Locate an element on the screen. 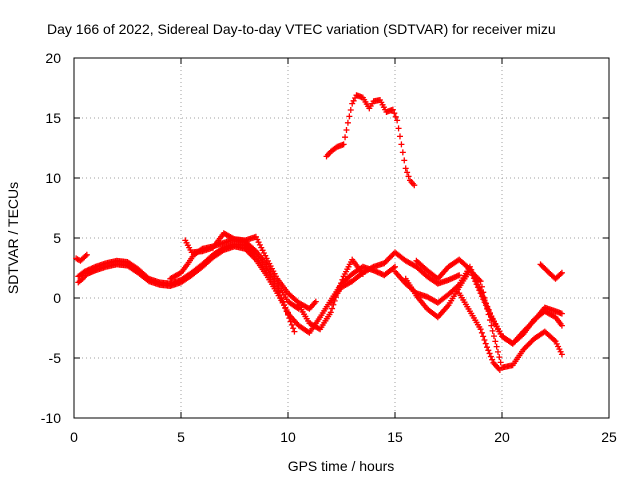  series-arc-f is located at coordinates (330, 294).